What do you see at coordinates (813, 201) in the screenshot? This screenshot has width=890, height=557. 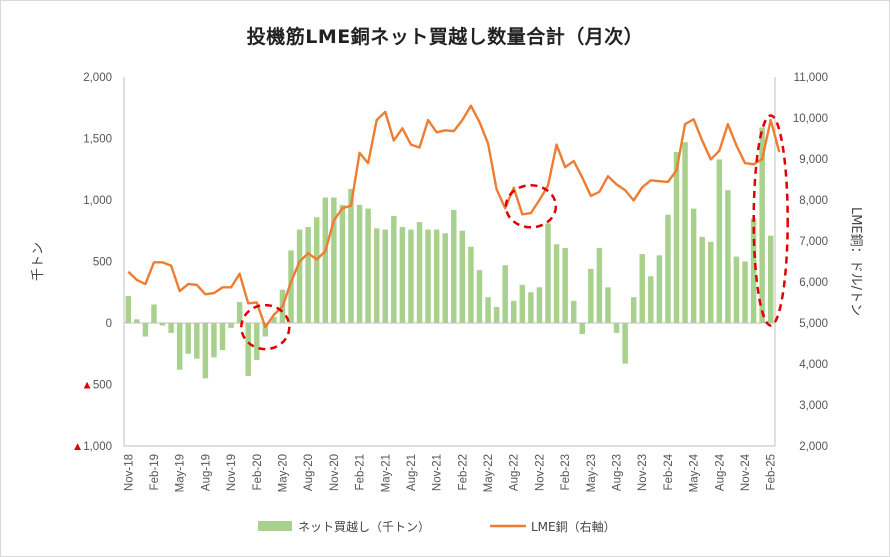 I see `y-right-tick-label: 8,000` at bounding box center [813, 201].